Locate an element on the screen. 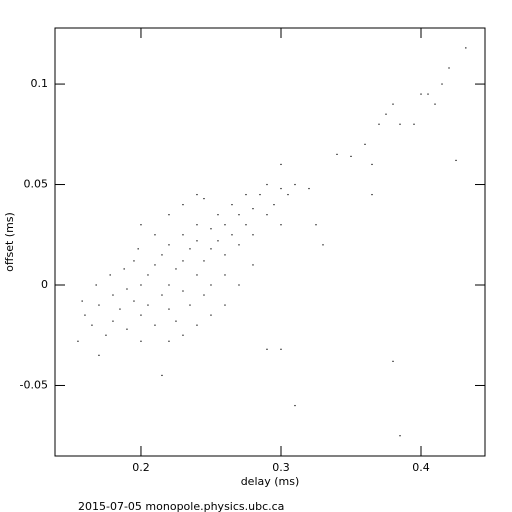  x-tick-label: 0.3 is located at coordinates (281, 467).